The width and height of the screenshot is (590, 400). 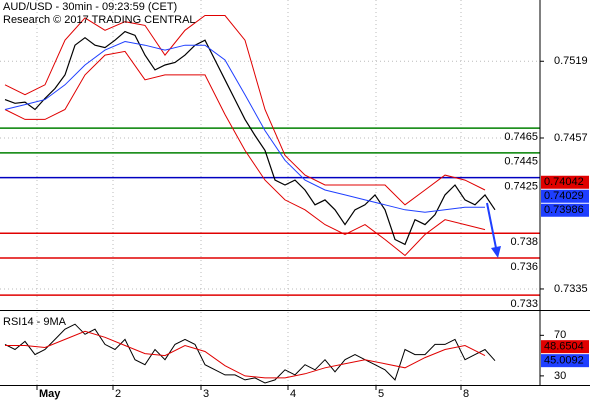 I want to click on x-tick-label: 3, so click(x=206, y=394).